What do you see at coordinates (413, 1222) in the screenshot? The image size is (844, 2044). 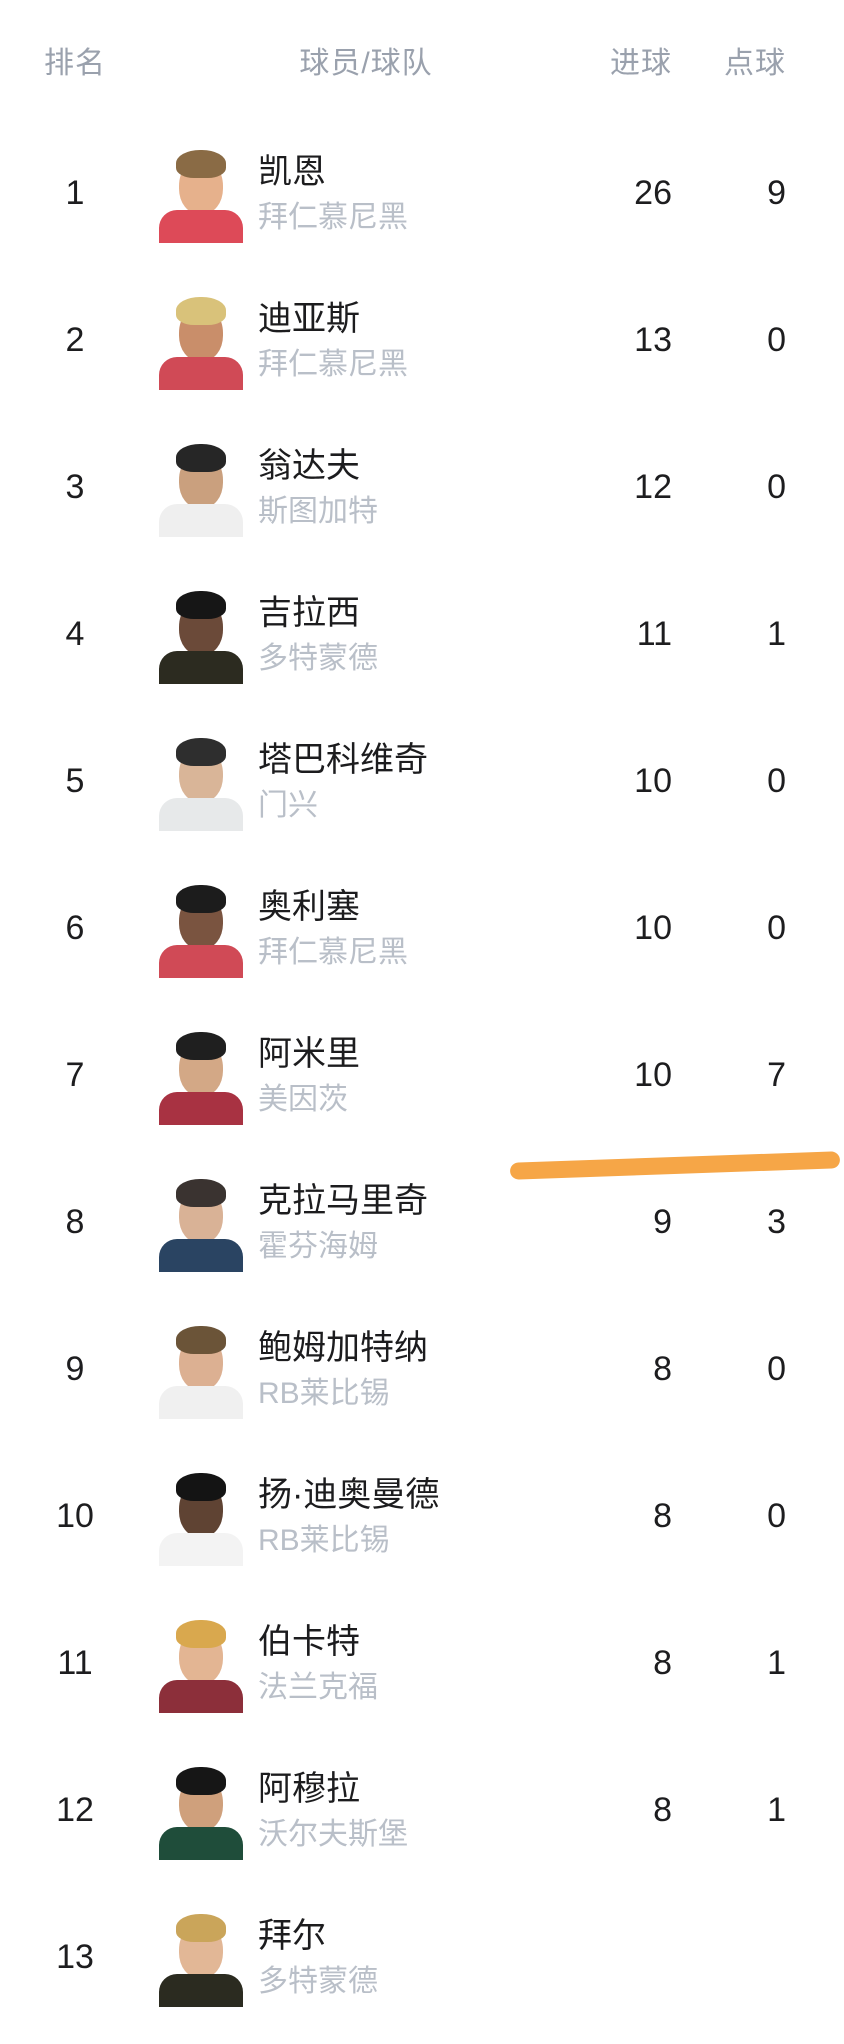 I see `player-team-cell: 克拉马里奇 霍芬海姆` at bounding box center [413, 1222].